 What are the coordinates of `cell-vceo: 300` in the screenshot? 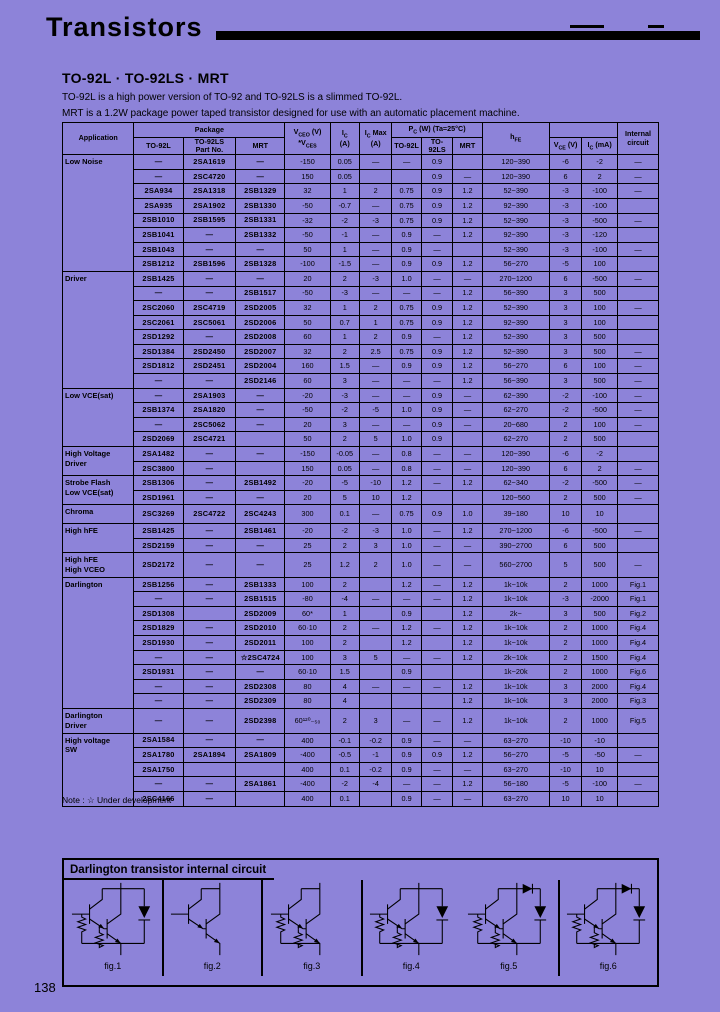 It's located at (307, 514).